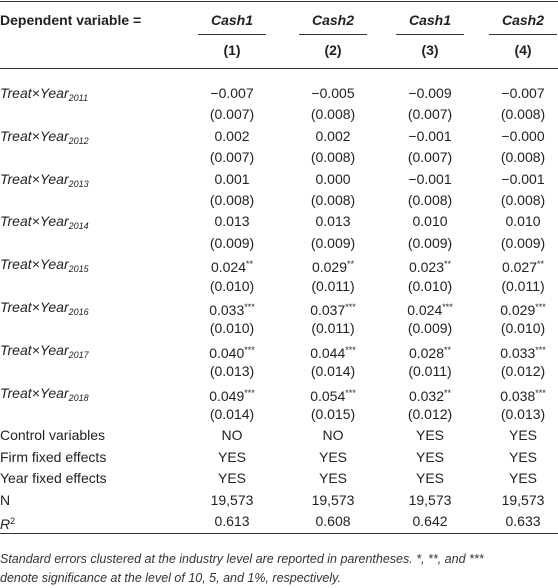  What do you see at coordinates (53, 478) in the screenshot?
I see `row-label: Year fixed effects` at bounding box center [53, 478].